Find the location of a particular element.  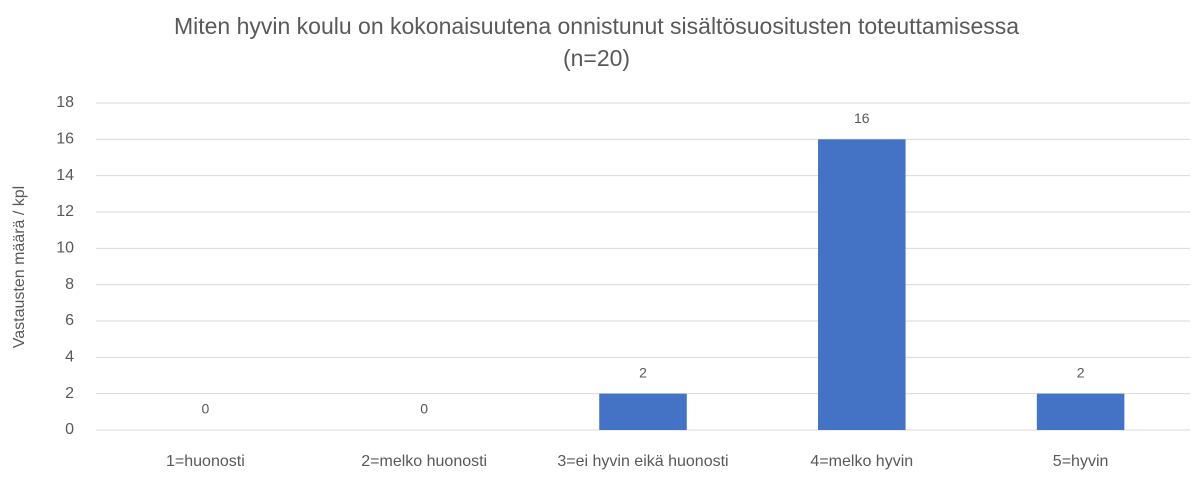

y-tick-label: 2 is located at coordinates (69, 393).